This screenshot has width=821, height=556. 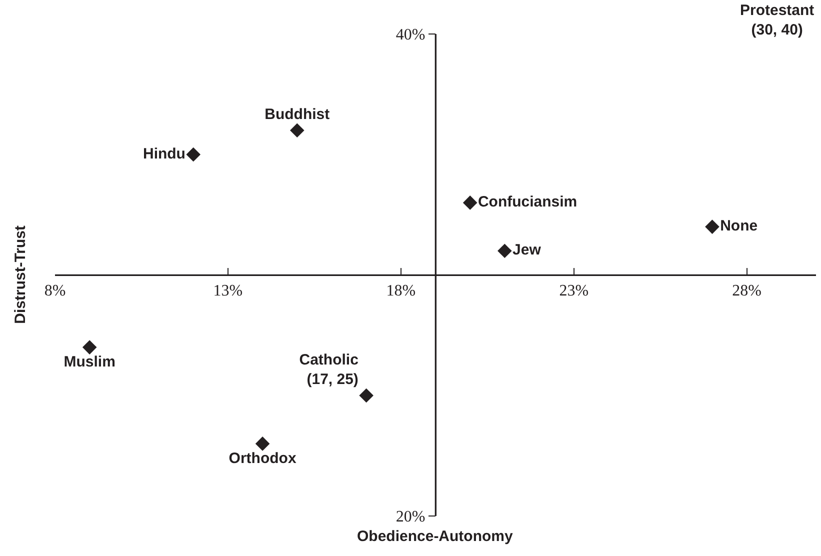 What do you see at coordinates (435, 536) in the screenshot?
I see `x-axis-title: Obedience-Autonomy` at bounding box center [435, 536].